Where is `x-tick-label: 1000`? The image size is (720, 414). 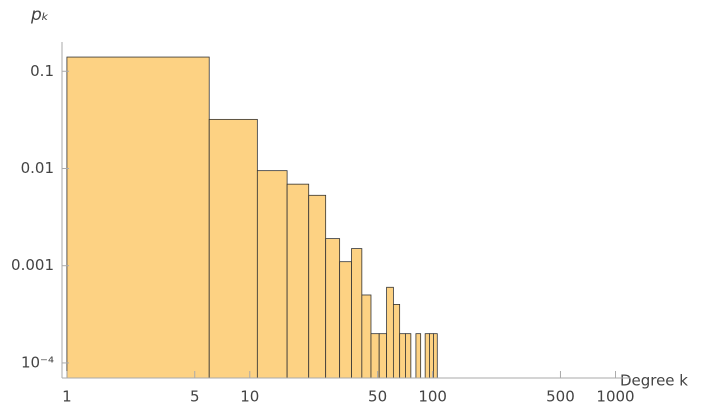
x-tick-label: 1000 is located at coordinates (615, 397).